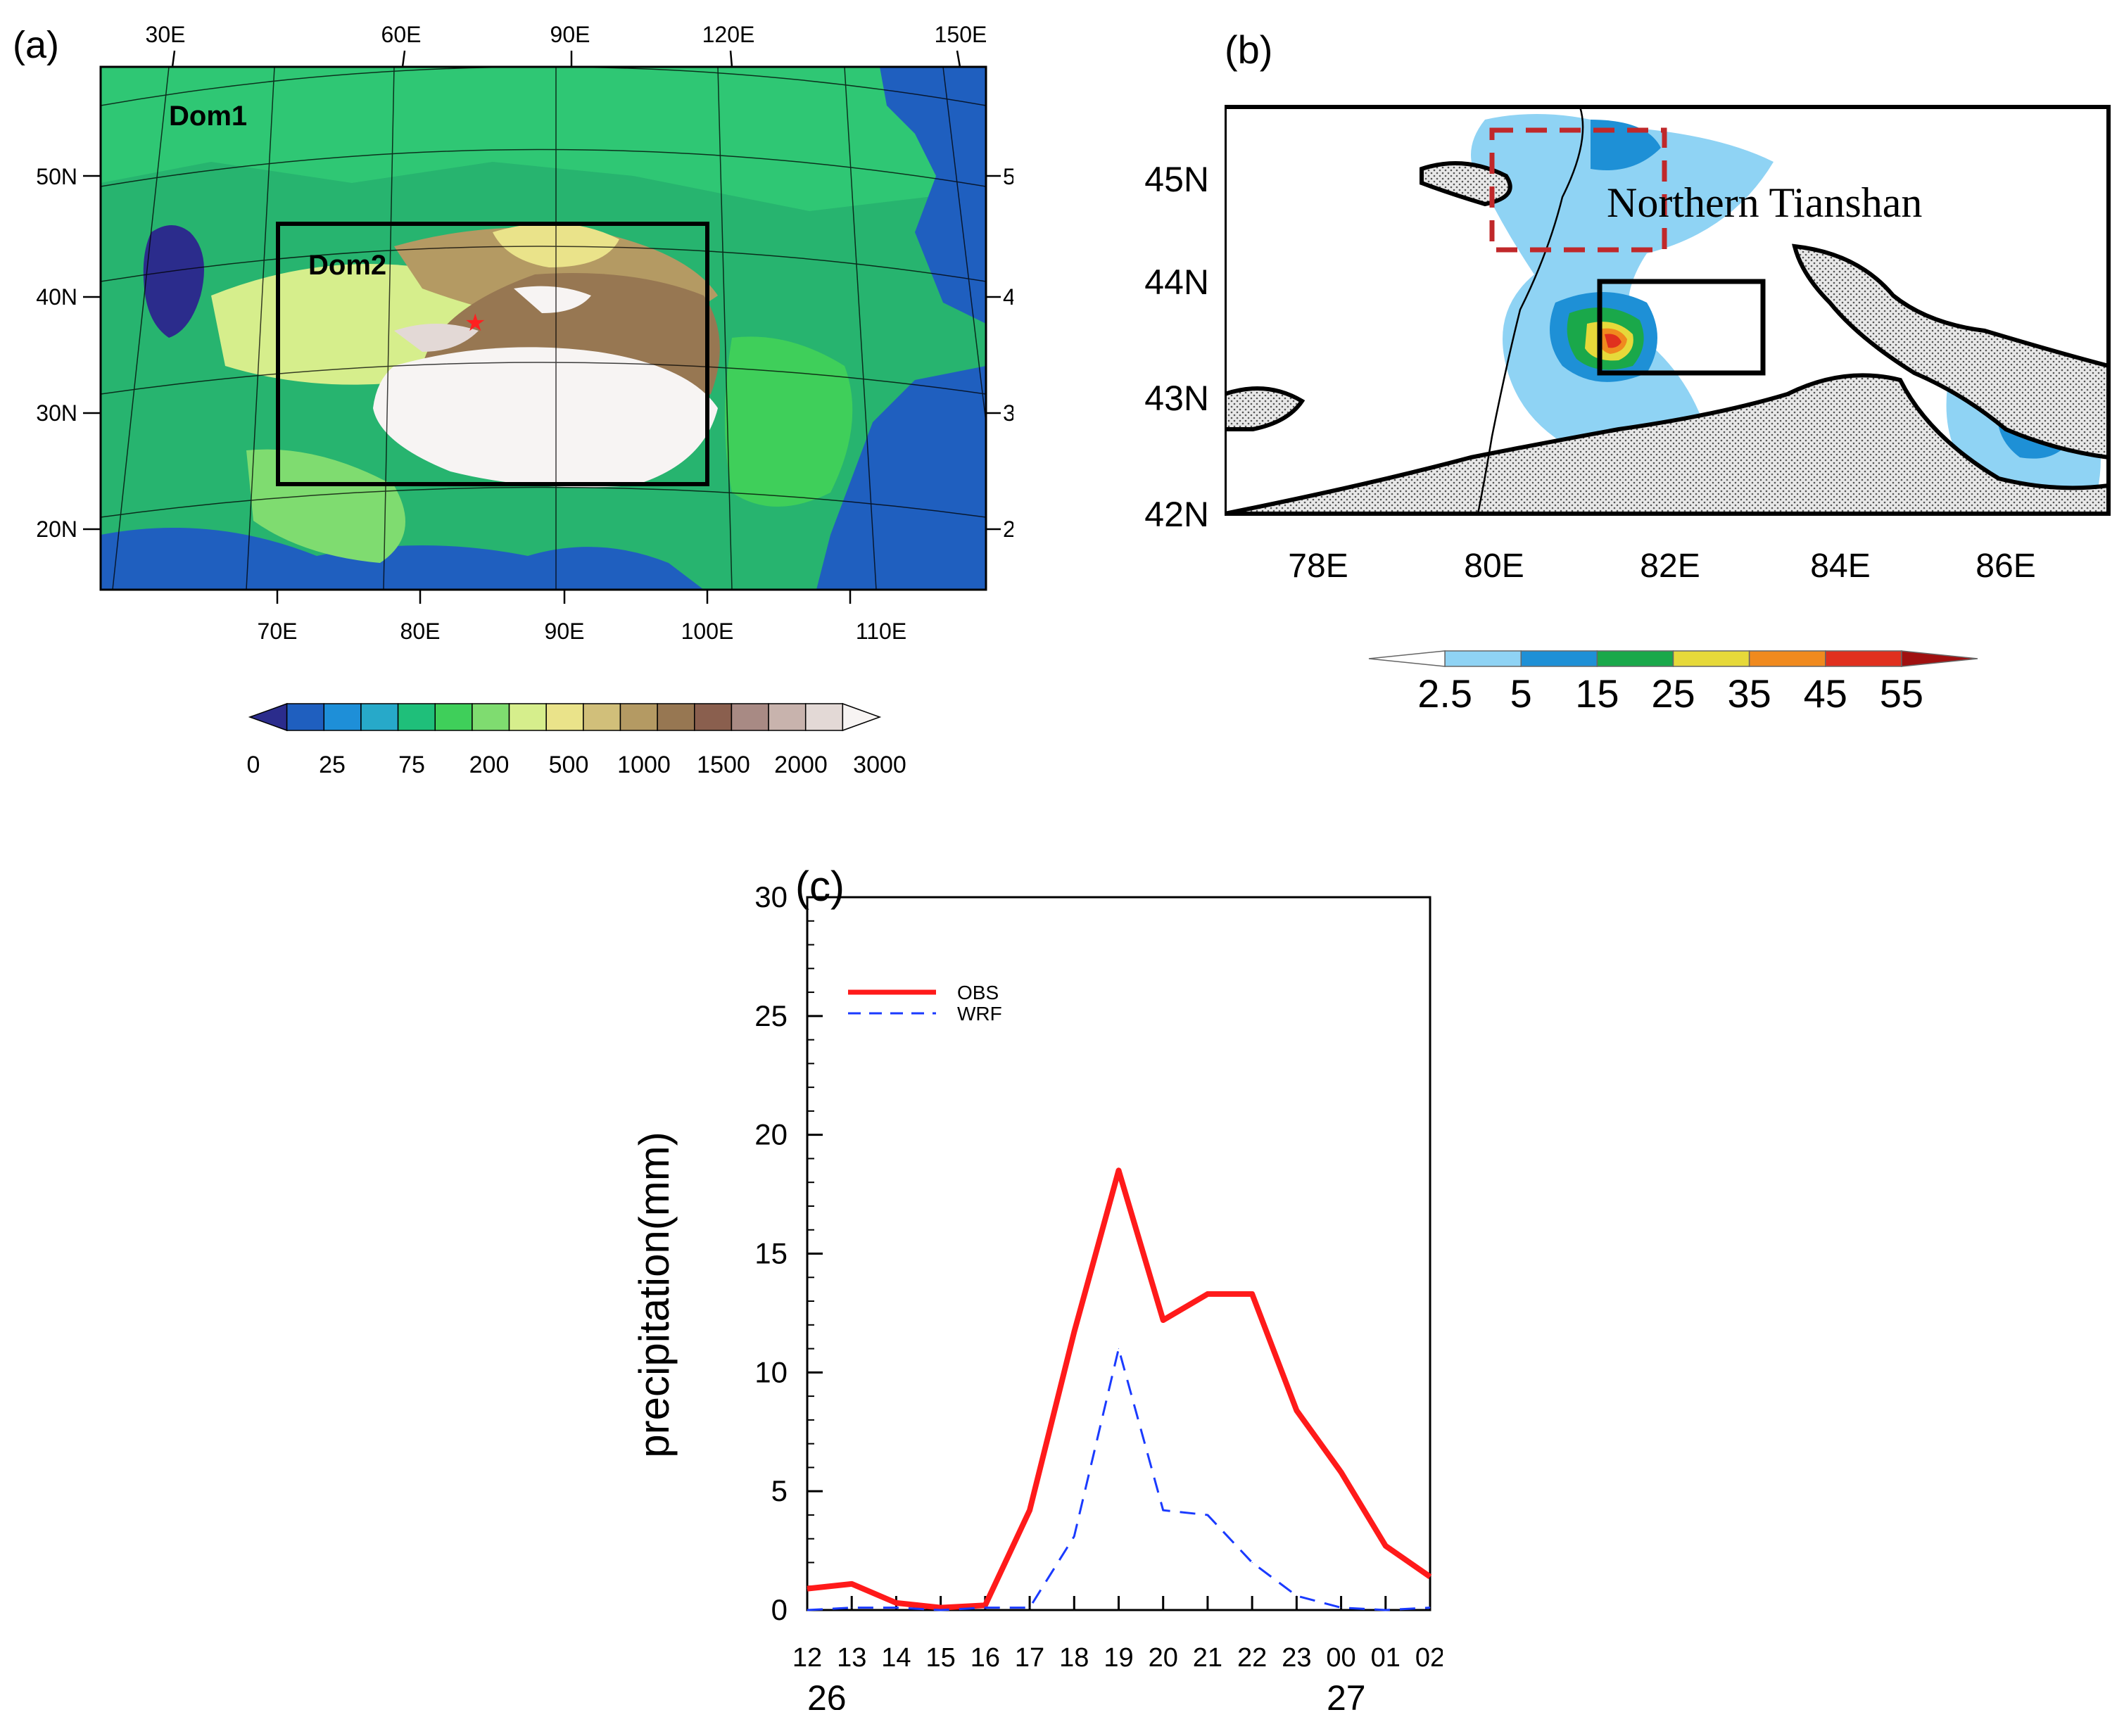 Image resolution: width=2124 pixels, height=1736 pixels. What do you see at coordinates (644, 765) in the screenshot?
I see `colorbar-label: 1000` at bounding box center [644, 765].